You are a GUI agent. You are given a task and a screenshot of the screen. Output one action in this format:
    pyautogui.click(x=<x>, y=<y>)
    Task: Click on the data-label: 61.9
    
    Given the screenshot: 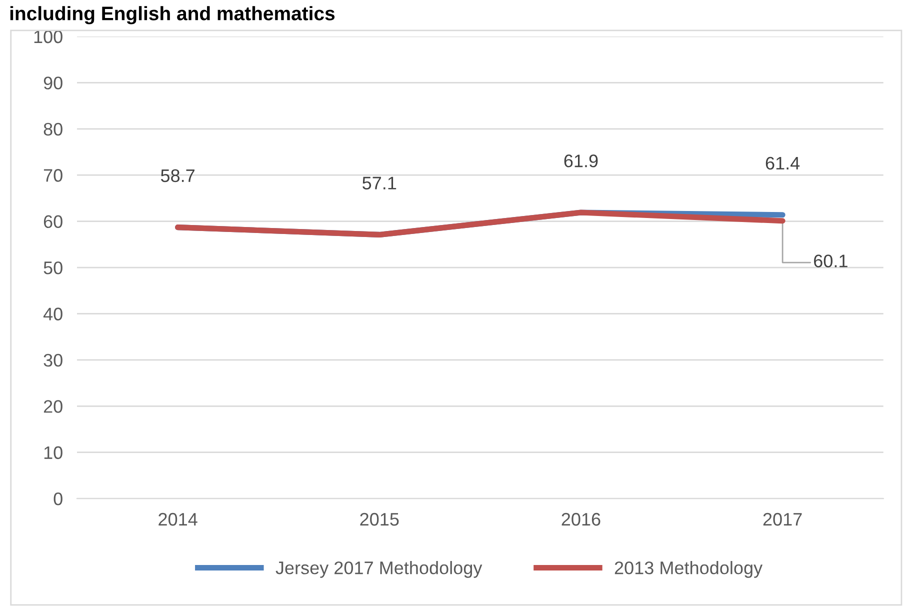 What is the action you would take?
    pyautogui.click(x=581, y=161)
    